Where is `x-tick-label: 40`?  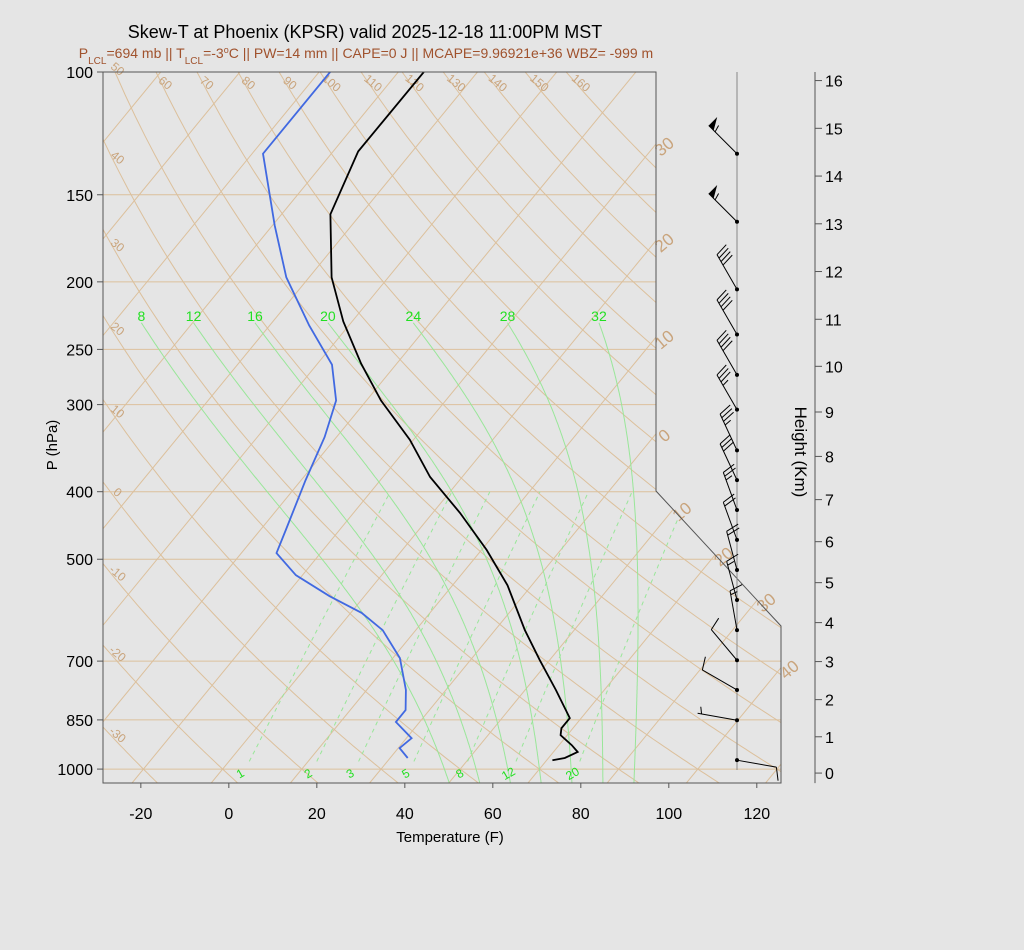 x-tick-label: 40 is located at coordinates (405, 814).